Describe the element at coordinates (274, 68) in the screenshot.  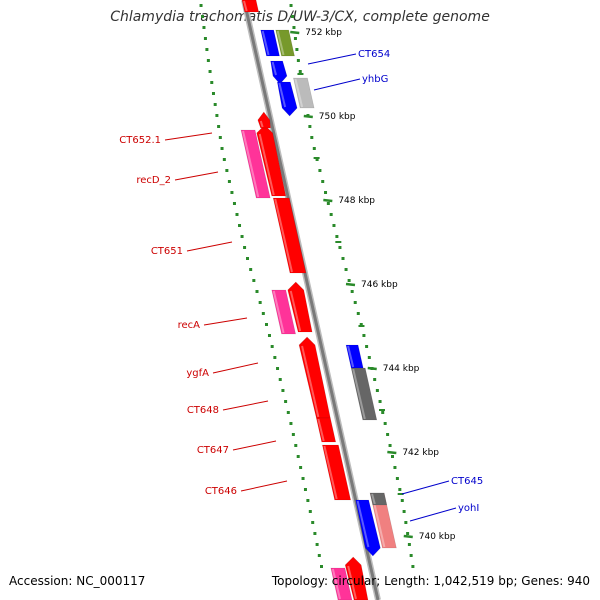
I see `gene-yhbG-blue-a-highlight` at that location.